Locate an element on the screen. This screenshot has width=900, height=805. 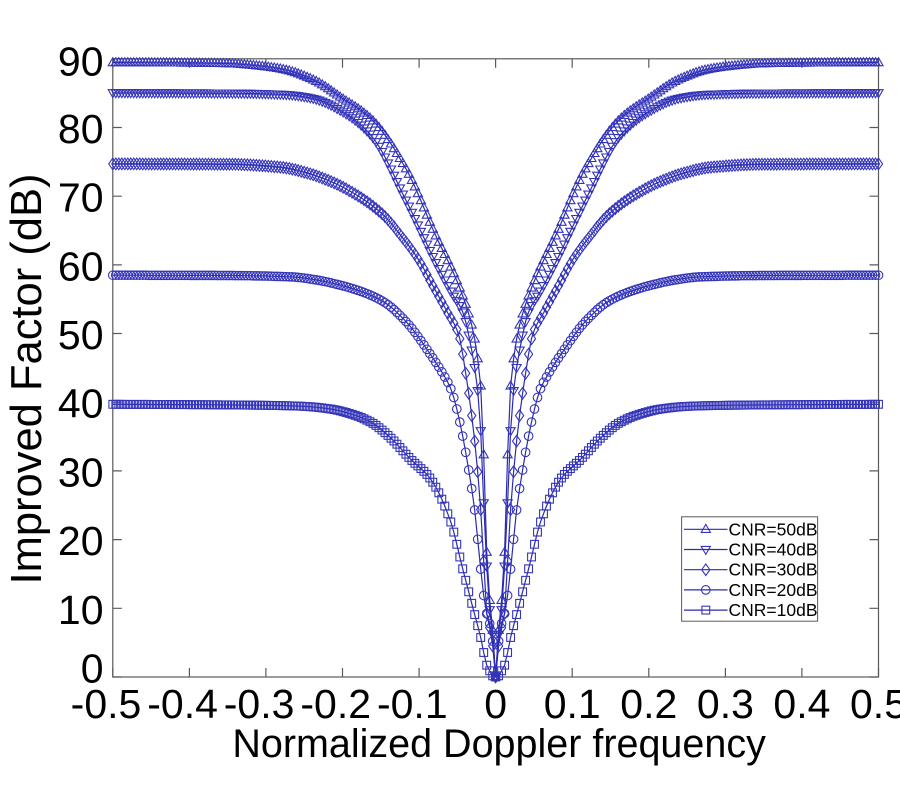
svg-text: -0.3 is located at coordinates (259, 704).